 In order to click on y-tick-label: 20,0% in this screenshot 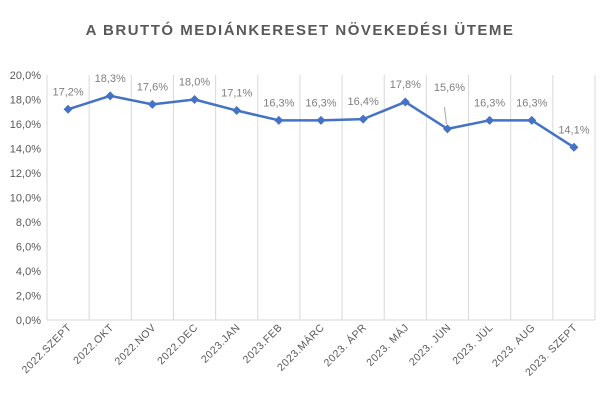, I will do `click(25, 76)`.